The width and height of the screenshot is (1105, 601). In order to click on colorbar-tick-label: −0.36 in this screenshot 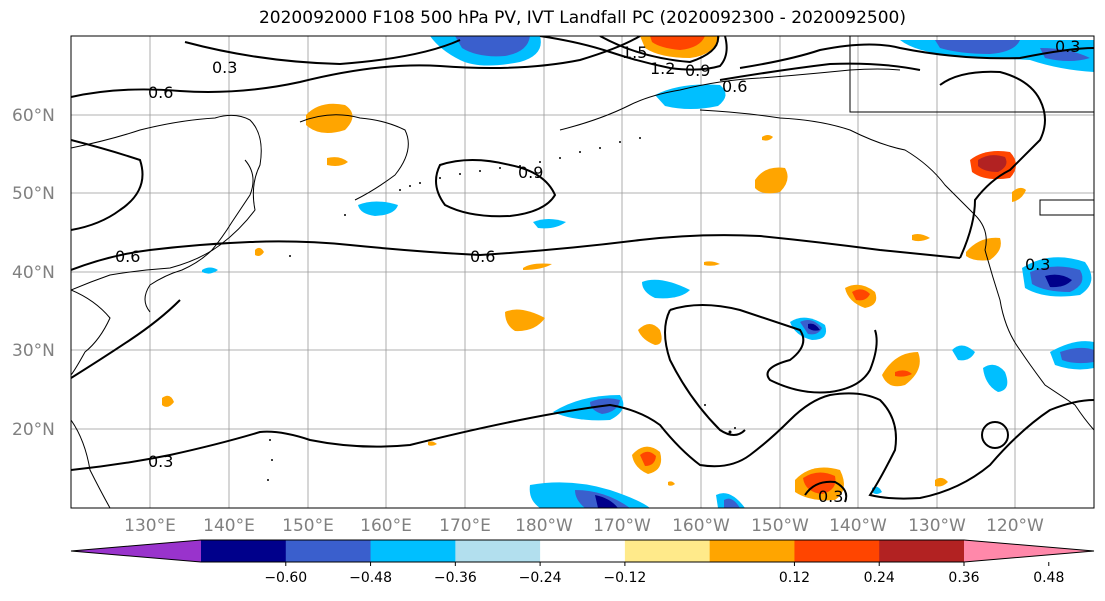, I will do `click(455, 578)`.